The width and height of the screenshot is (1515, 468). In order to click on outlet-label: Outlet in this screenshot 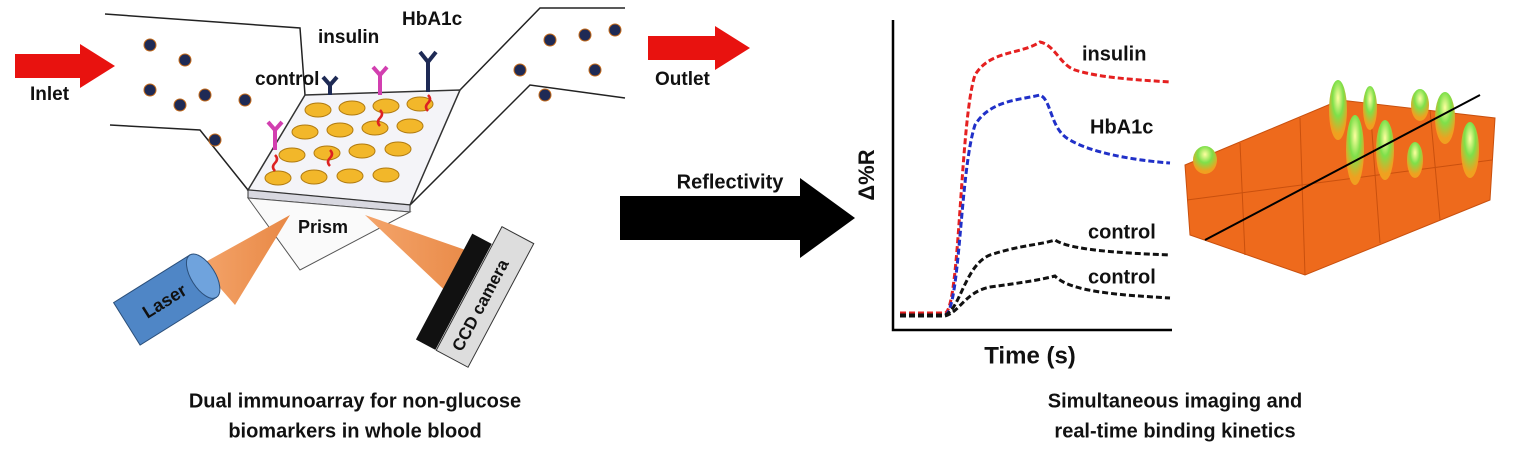, I will do `click(683, 79)`.